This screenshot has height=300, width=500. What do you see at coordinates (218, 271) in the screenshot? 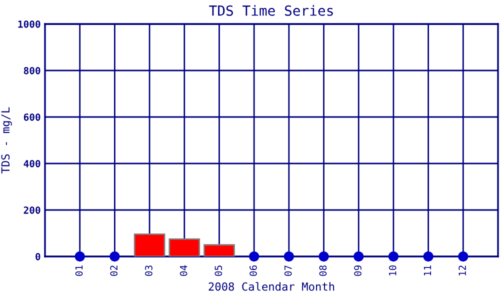
I see `x-tick-label: 05` at bounding box center [218, 271].